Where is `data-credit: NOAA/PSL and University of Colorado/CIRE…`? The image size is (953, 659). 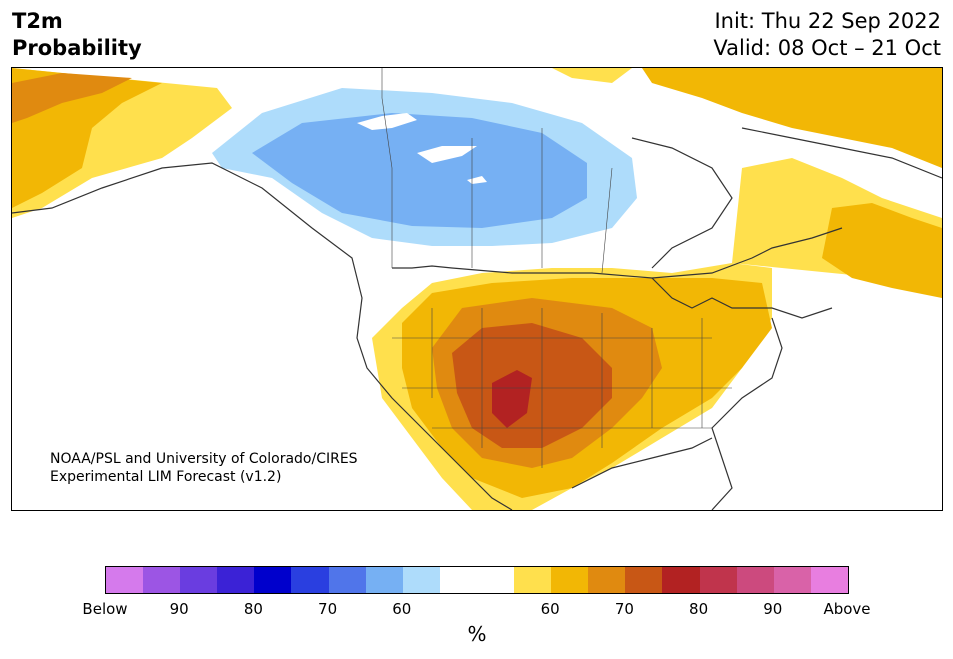 data-credit: NOAA/PSL and University of Colorado/CIRE… is located at coordinates (204, 468).